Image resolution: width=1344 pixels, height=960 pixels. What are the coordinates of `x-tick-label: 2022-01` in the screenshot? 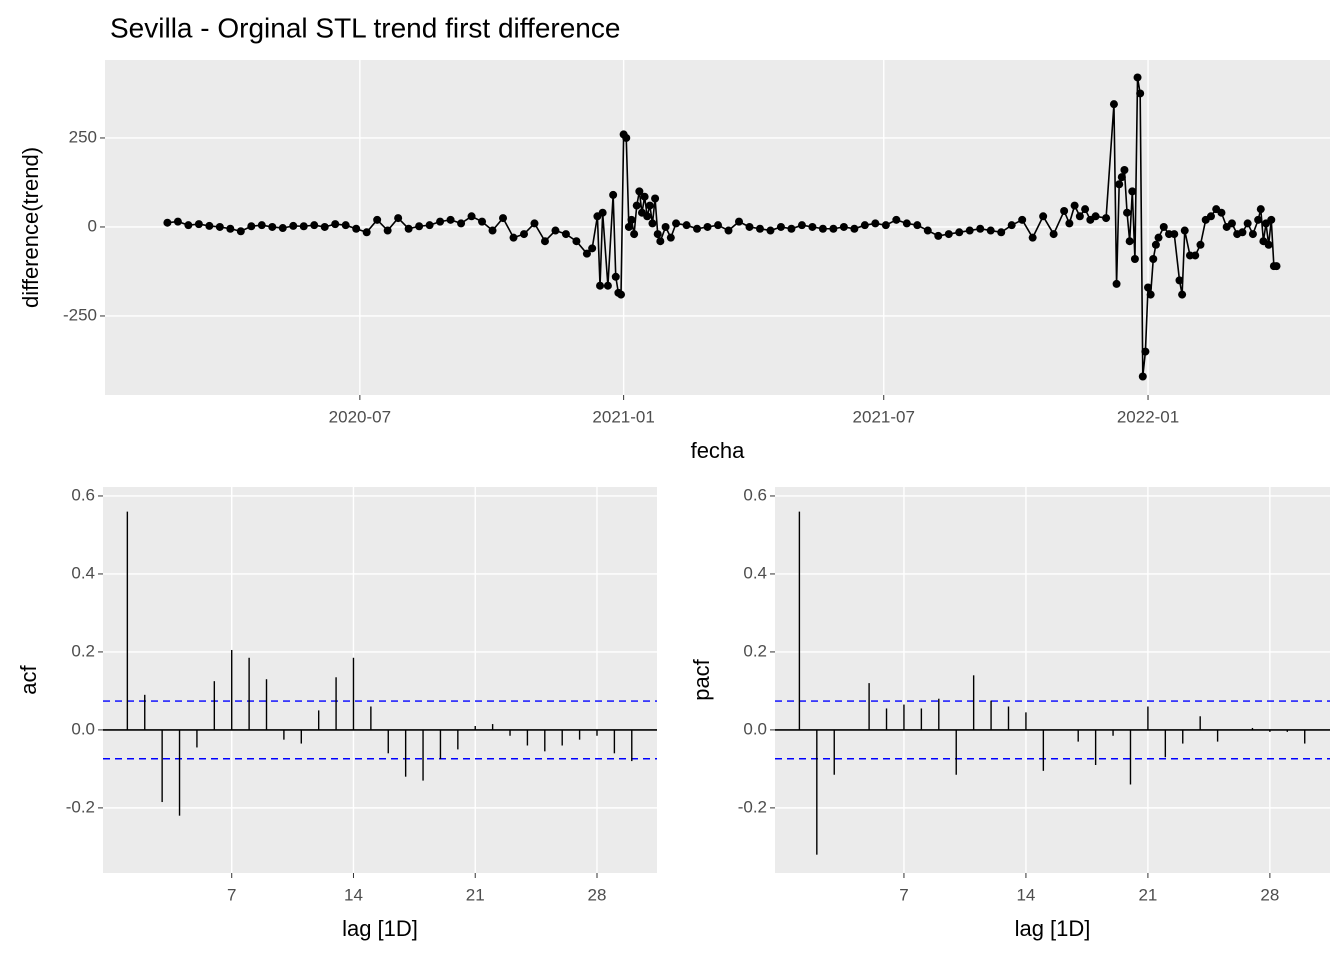 It's located at (1148, 416).